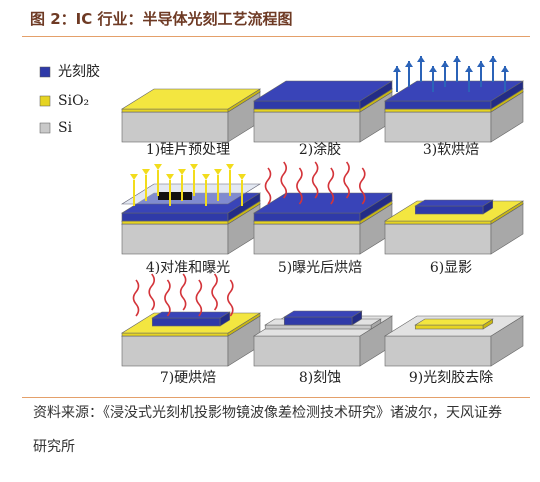  I want to click on step-label: 9)光刻胶去除, so click(451, 377).